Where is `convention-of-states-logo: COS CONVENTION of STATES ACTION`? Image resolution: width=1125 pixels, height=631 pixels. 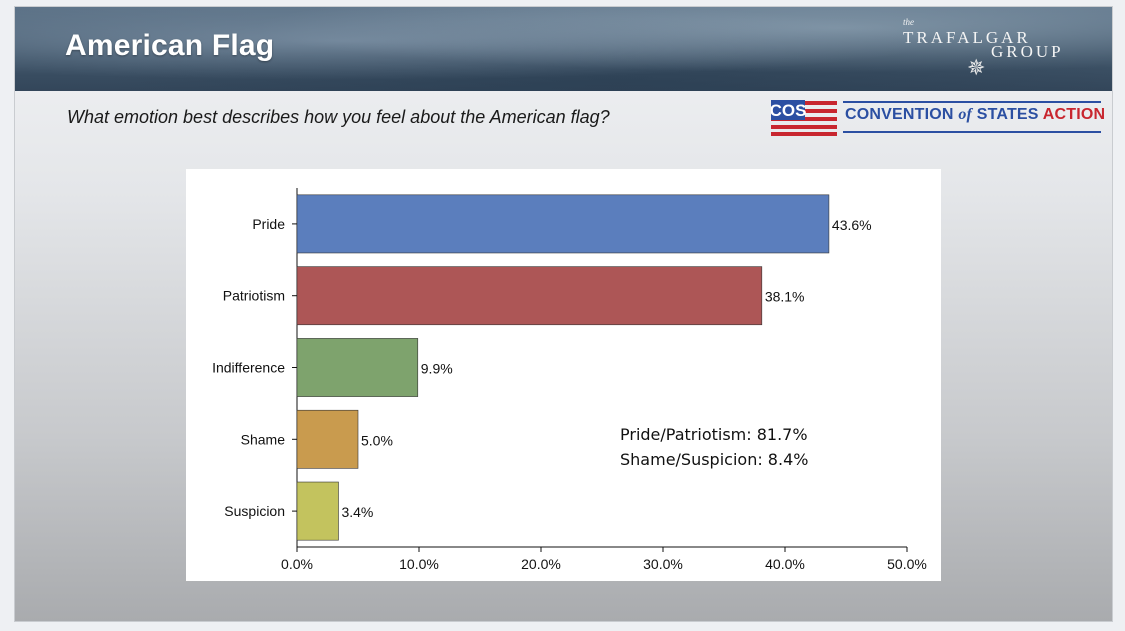 convention-of-states-logo: COS CONVENTION of STATES ACTION is located at coordinates (937, 117).